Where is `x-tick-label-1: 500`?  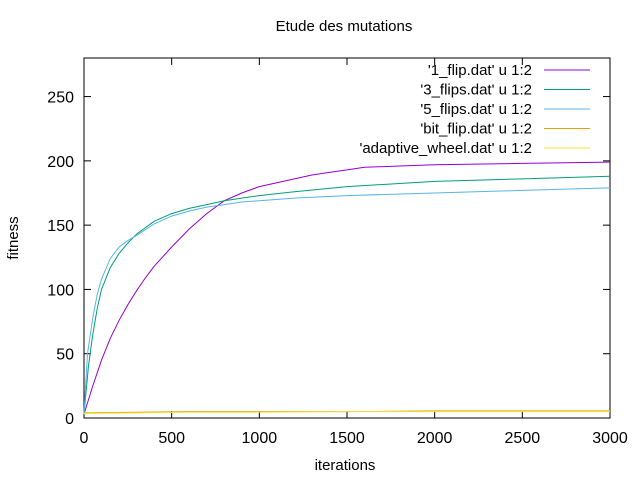 x-tick-label-1: 500 is located at coordinates (171, 438).